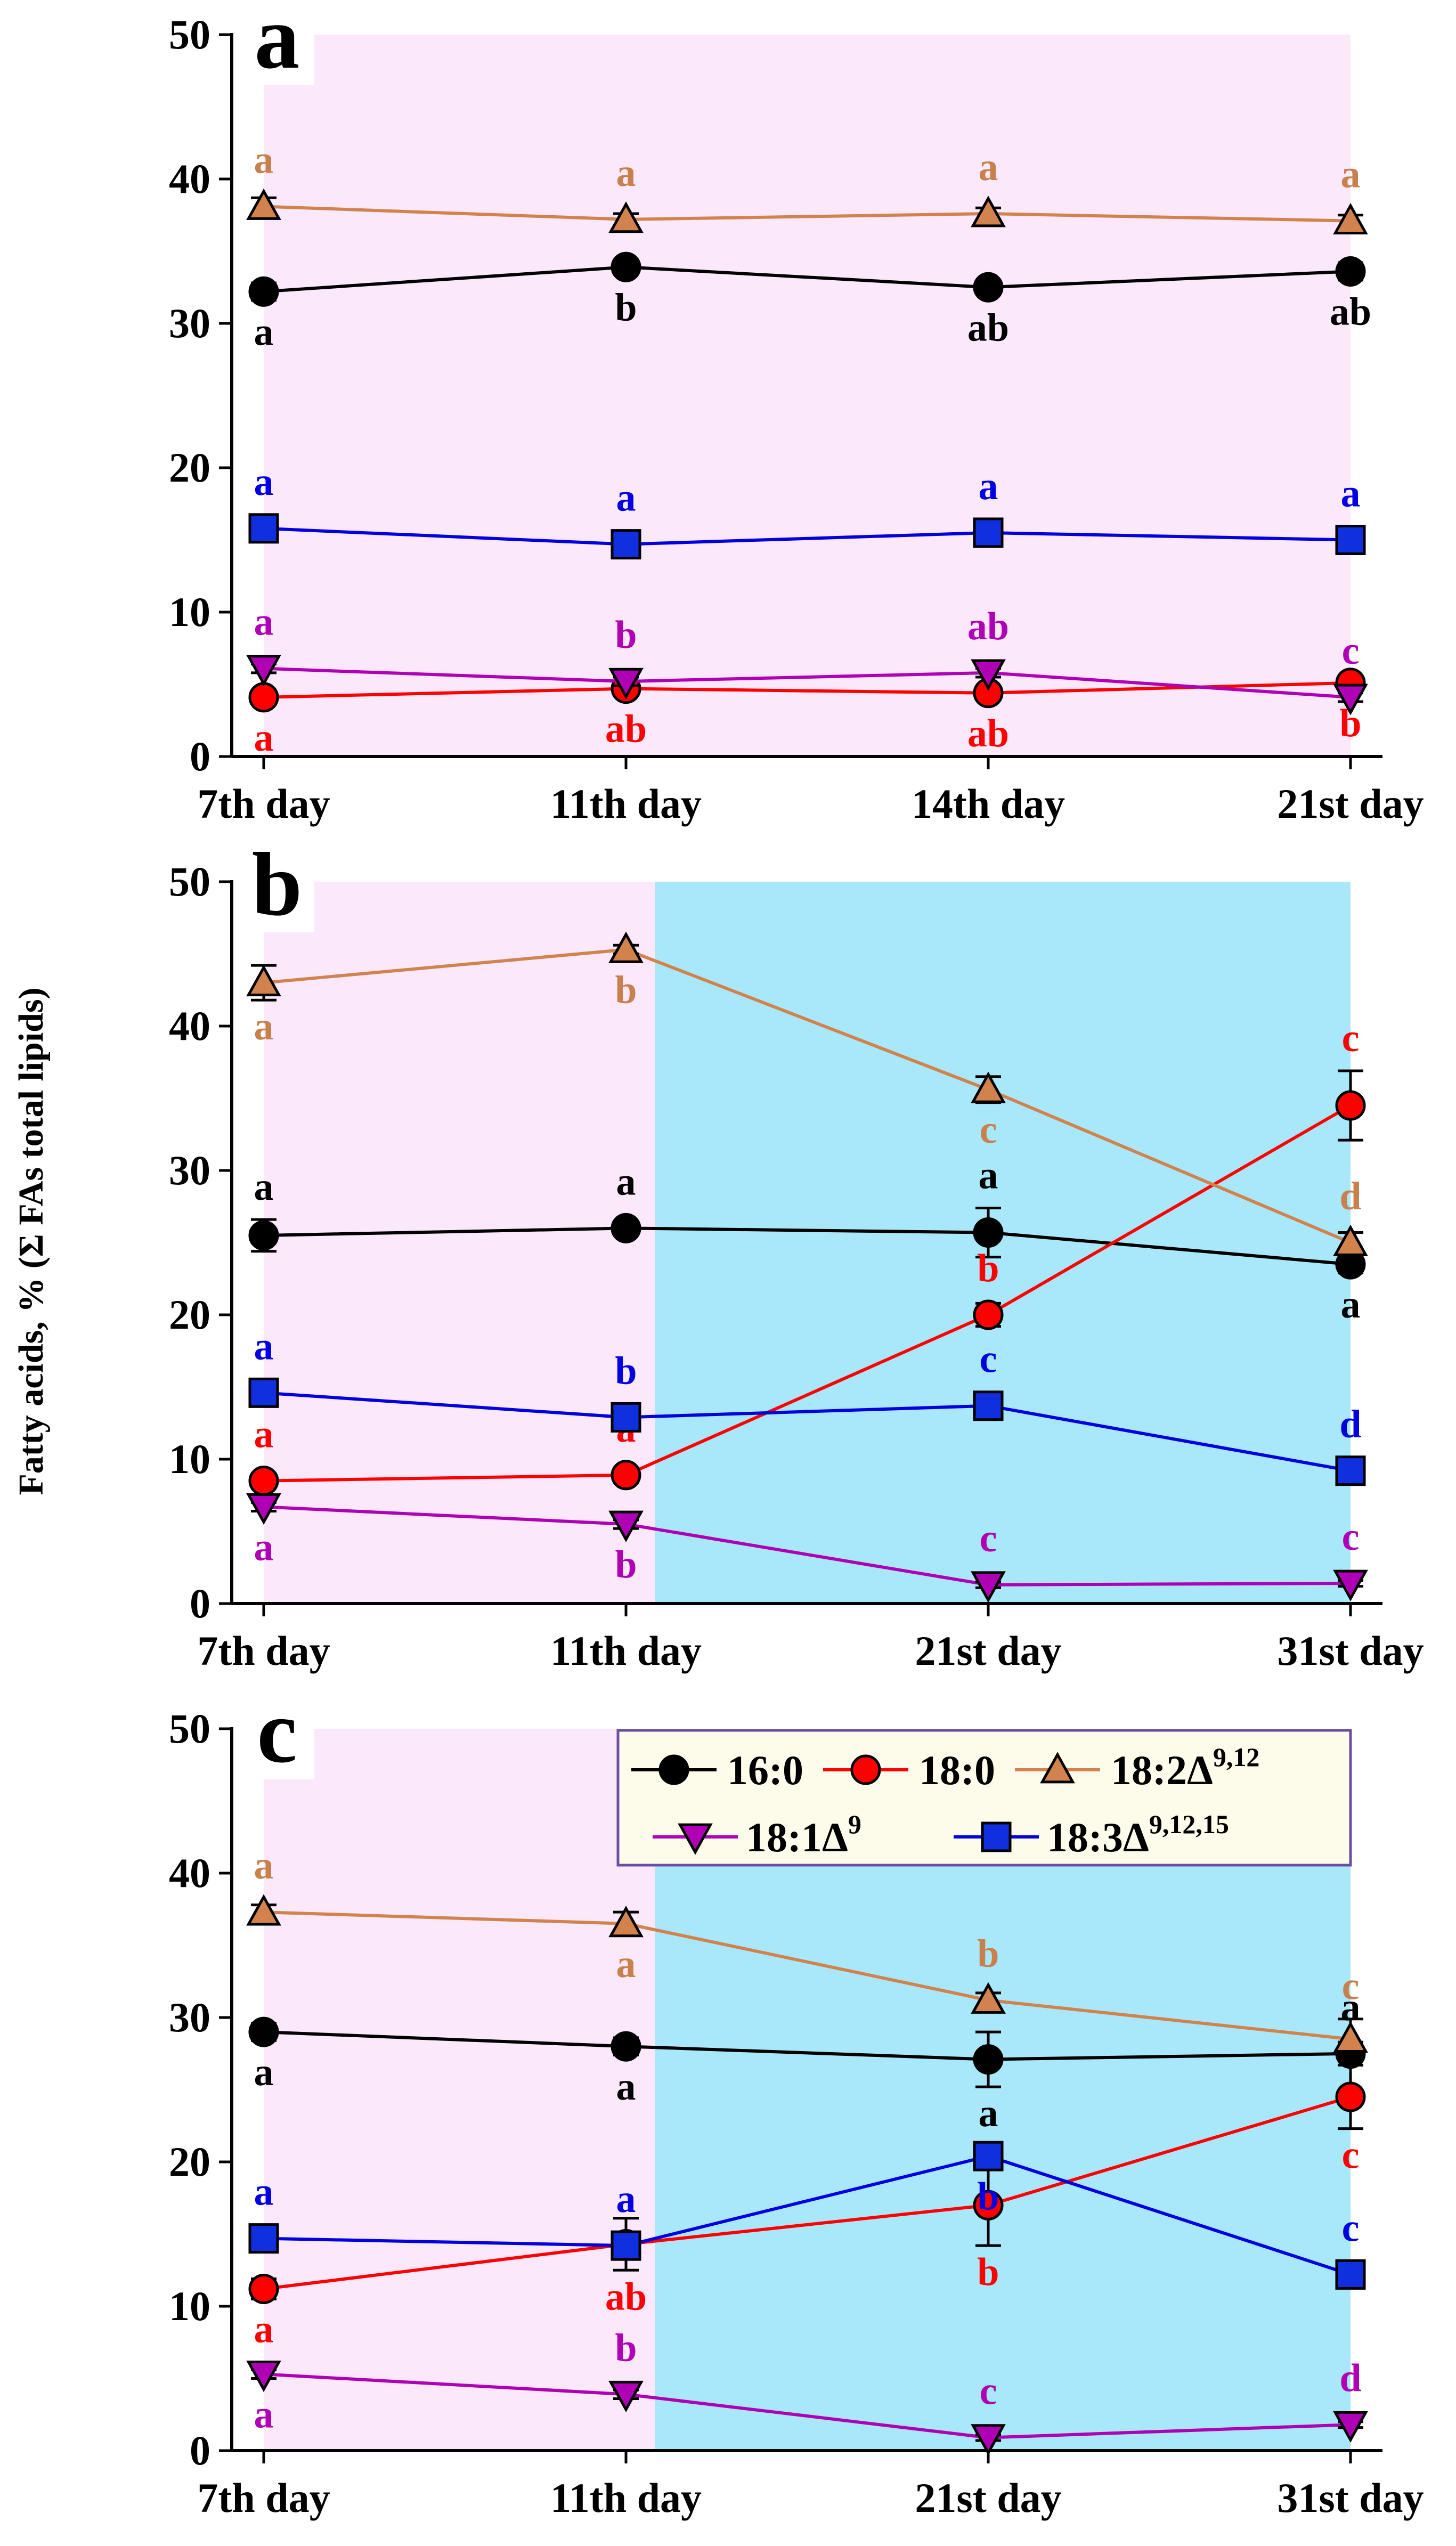 This screenshot has height=2546, width=1456. I want to click on legend-label-18-0: 18:0, so click(957, 1770).